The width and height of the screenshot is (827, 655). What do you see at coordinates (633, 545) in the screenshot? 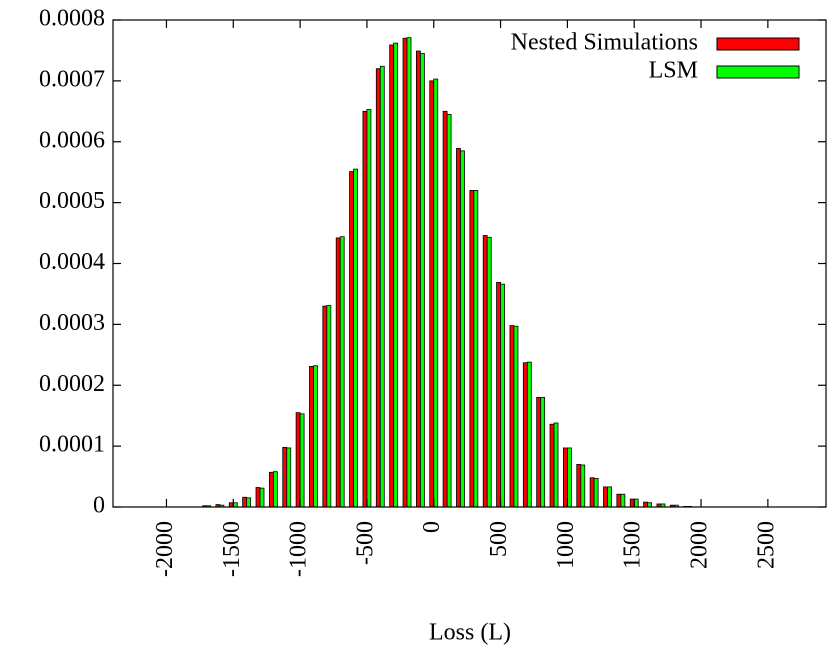
I see `x-tick-label: 1500` at bounding box center [633, 545].